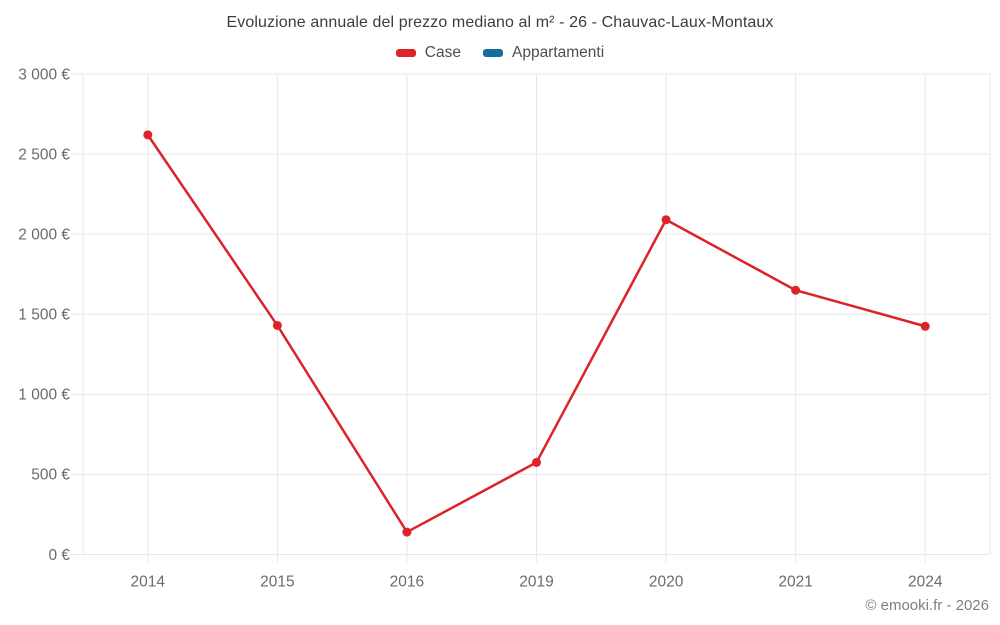  What do you see at coordinates (277, 581) in the screenshot?
I see `x-tick-label: 2015` at bounding box center [277, 581].